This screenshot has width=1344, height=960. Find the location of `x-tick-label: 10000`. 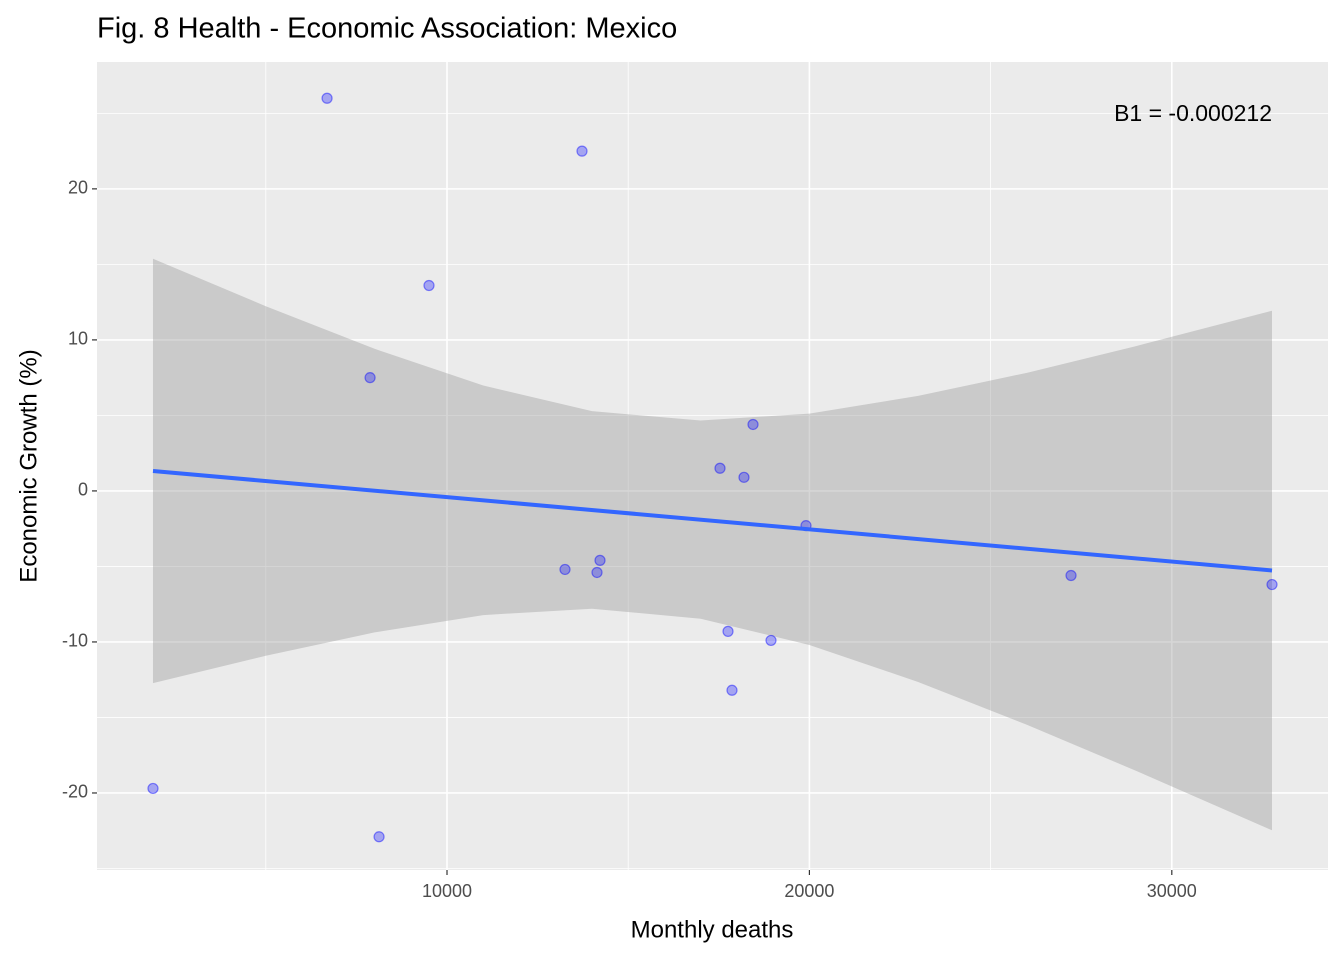

x-tick-label: 10000 is located at coordinates (447, 891).